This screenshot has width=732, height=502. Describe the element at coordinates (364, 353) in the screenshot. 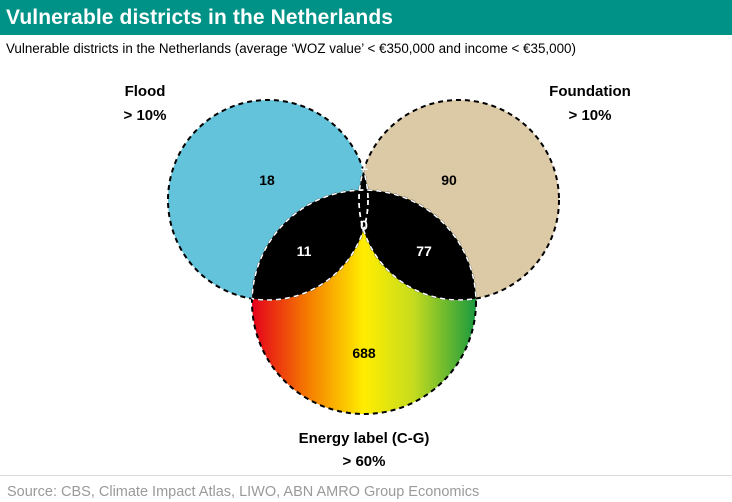

I see `region-energy-only: 688` at that location.